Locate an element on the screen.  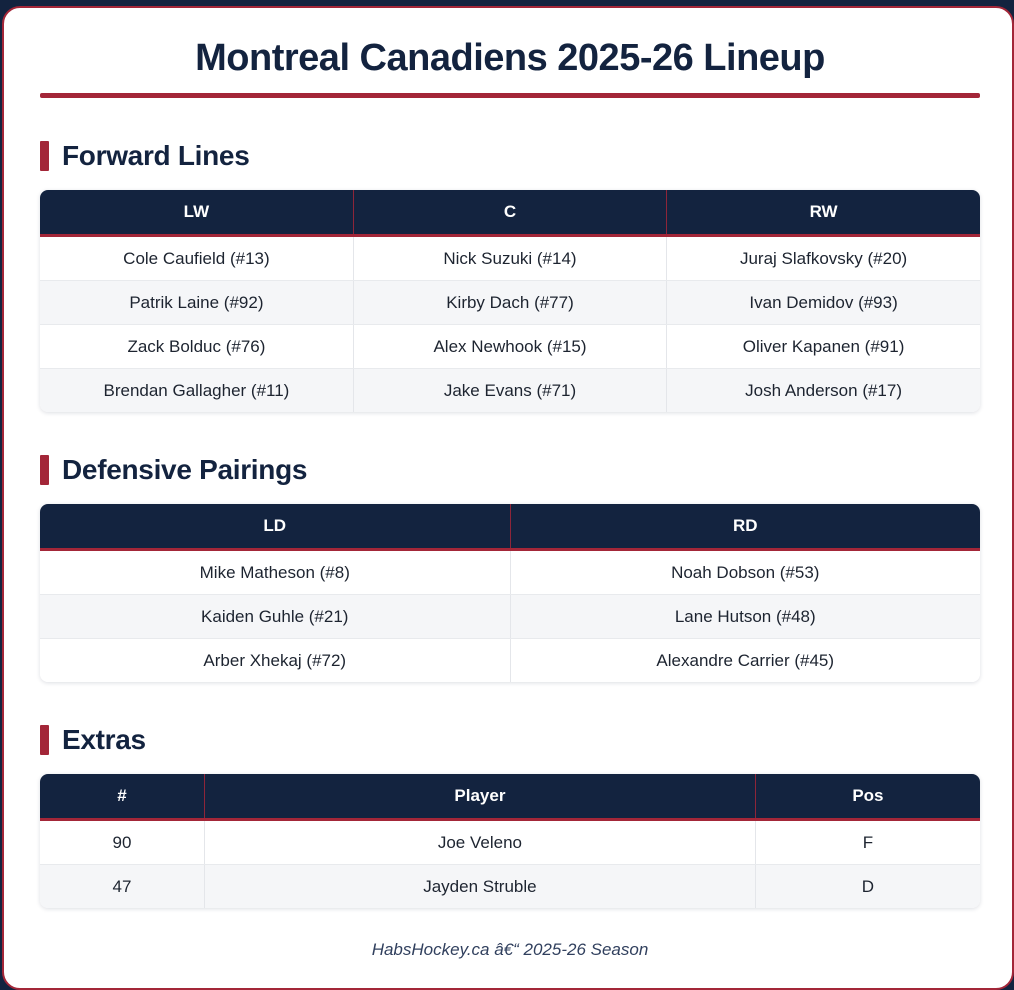
player-cell: D is located at coordinates (867, 886).